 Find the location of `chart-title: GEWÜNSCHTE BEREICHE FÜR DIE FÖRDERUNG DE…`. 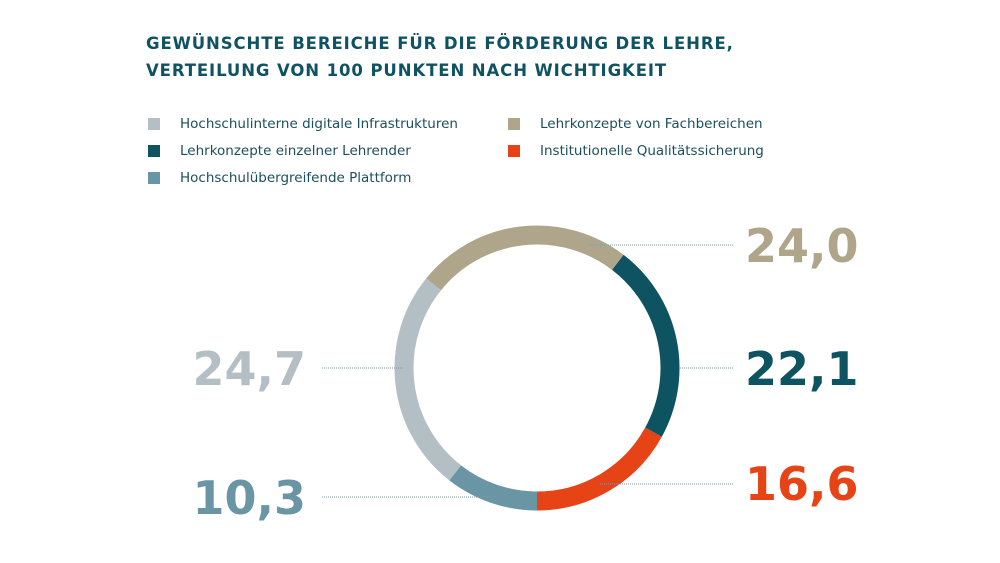

chart-title: GEWÜNSCHTE BEREICHE FÜR DIE FÖRDERUNG DE… is located at coordinates (440, 57).